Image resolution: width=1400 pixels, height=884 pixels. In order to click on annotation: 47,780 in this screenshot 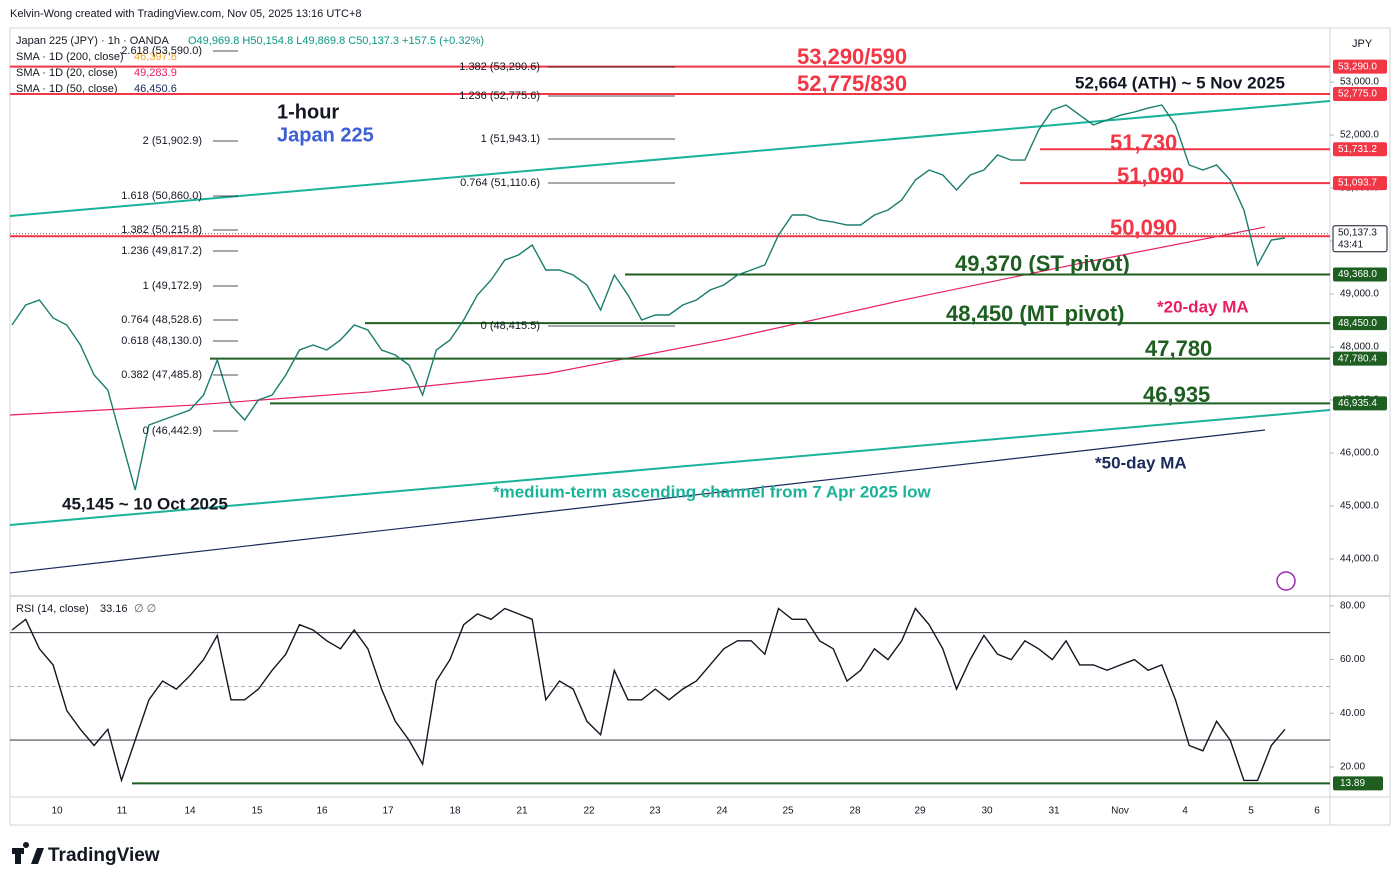, I will do `click(1178, 348)`.